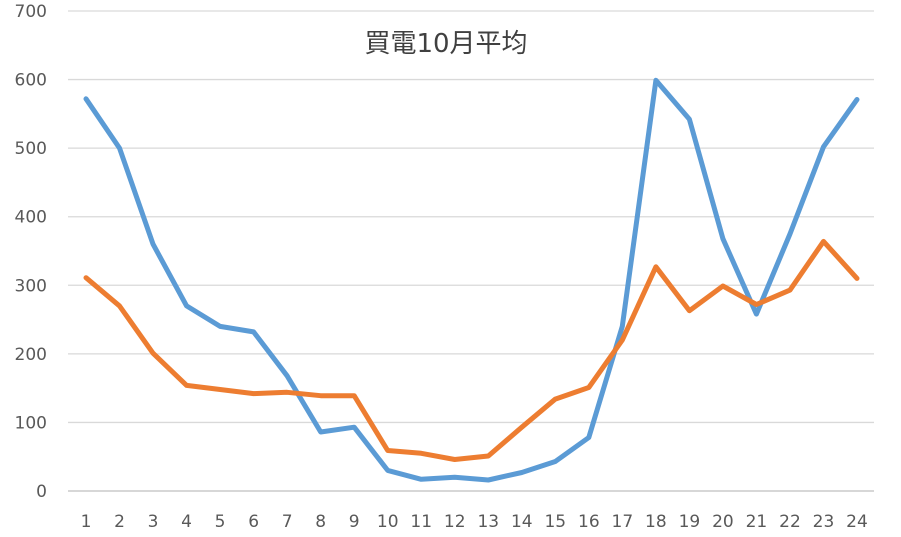 The width and height of the screenshot is (901, 537). What do you see at coordinates (186, 522) in the screenshot?
I see `x-tick-label: 4` at bounding box center [186, 522].